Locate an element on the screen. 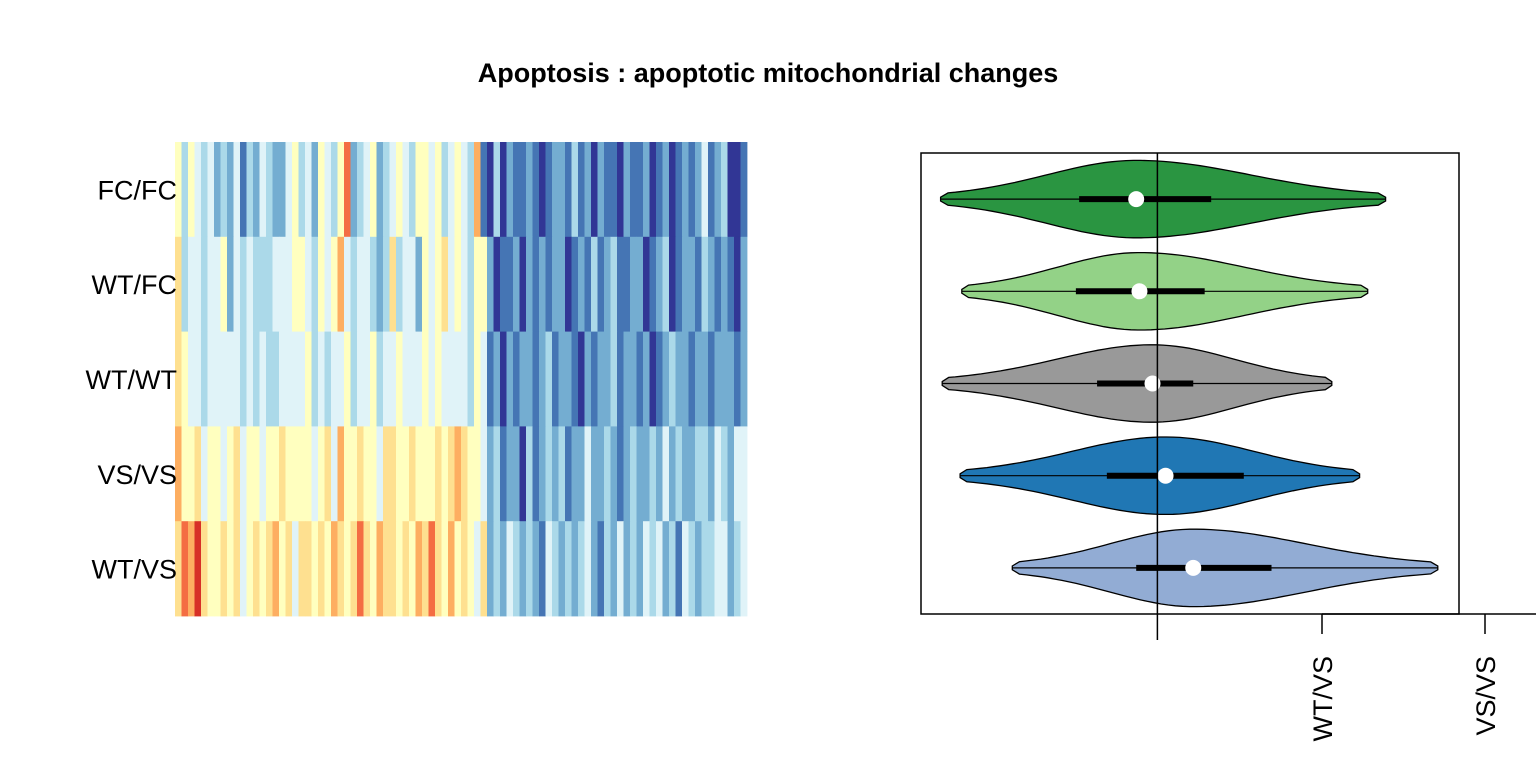 The height and width of the screenshot is (768, 1536). violin-median-point is located at coordinates (1139, 291).